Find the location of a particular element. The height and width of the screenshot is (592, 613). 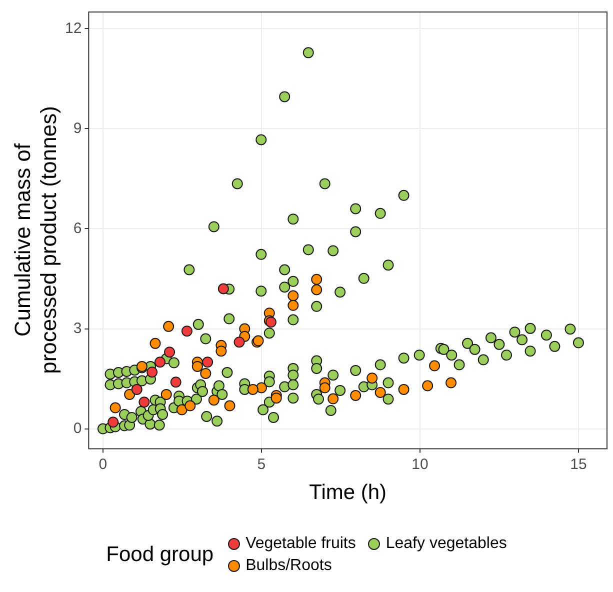

legend-title: Food group is located at coordinates (160, 555).